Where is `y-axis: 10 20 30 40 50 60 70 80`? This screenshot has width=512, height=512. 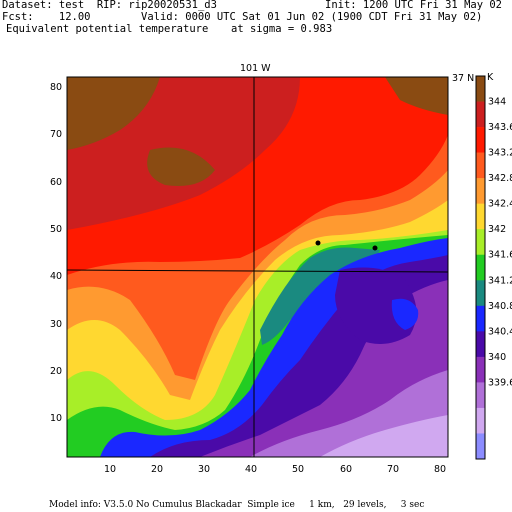 y-axis: 10 20 30 40 50 60 70 80 is located at coordinates (56, 253).